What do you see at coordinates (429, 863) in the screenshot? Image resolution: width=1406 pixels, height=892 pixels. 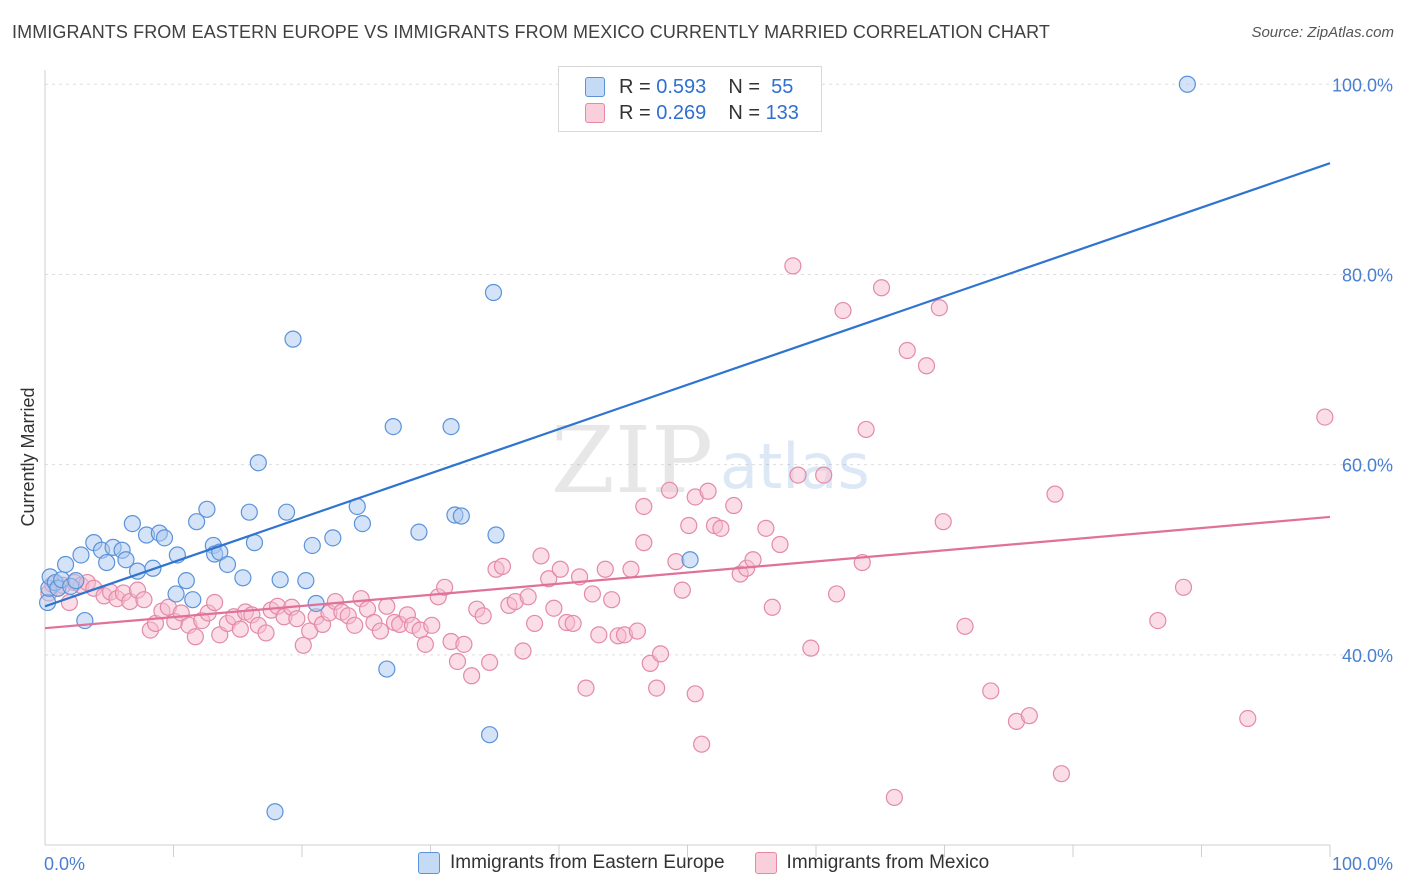 I see `series-swatch-blue` at bounding box center [429, 863].